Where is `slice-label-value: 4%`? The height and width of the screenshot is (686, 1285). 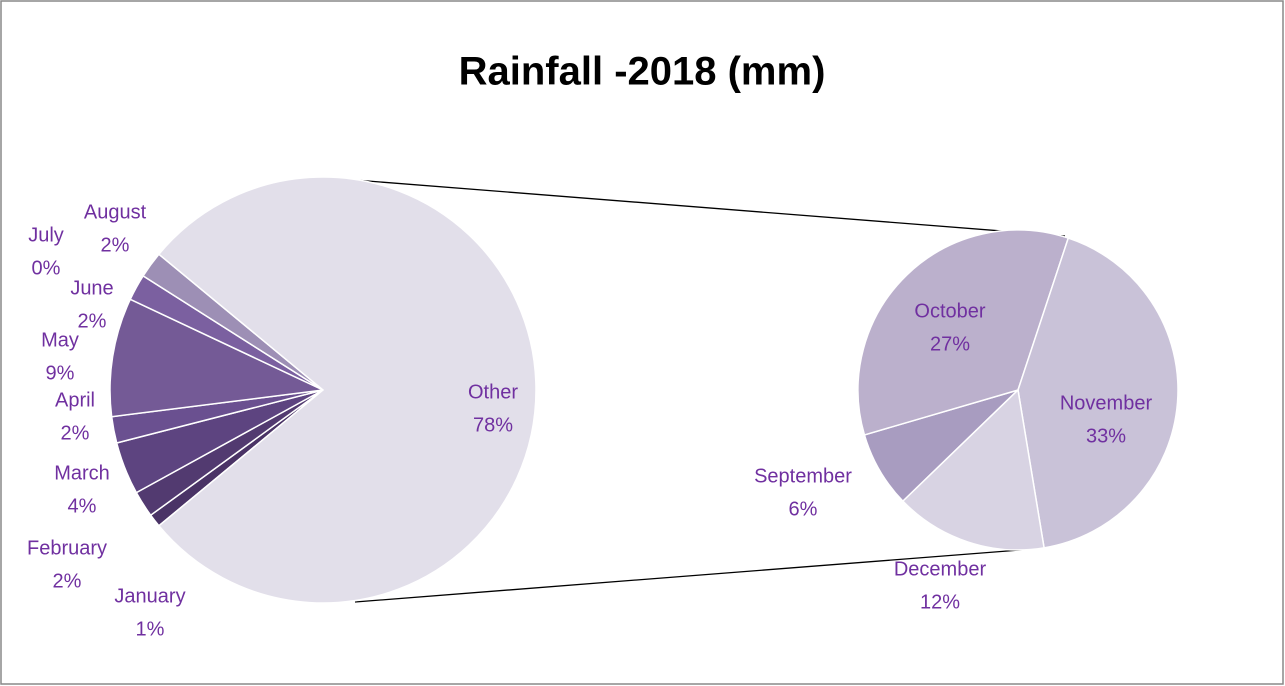 slice-label-value: 4% is located at coordinates (82, 506).